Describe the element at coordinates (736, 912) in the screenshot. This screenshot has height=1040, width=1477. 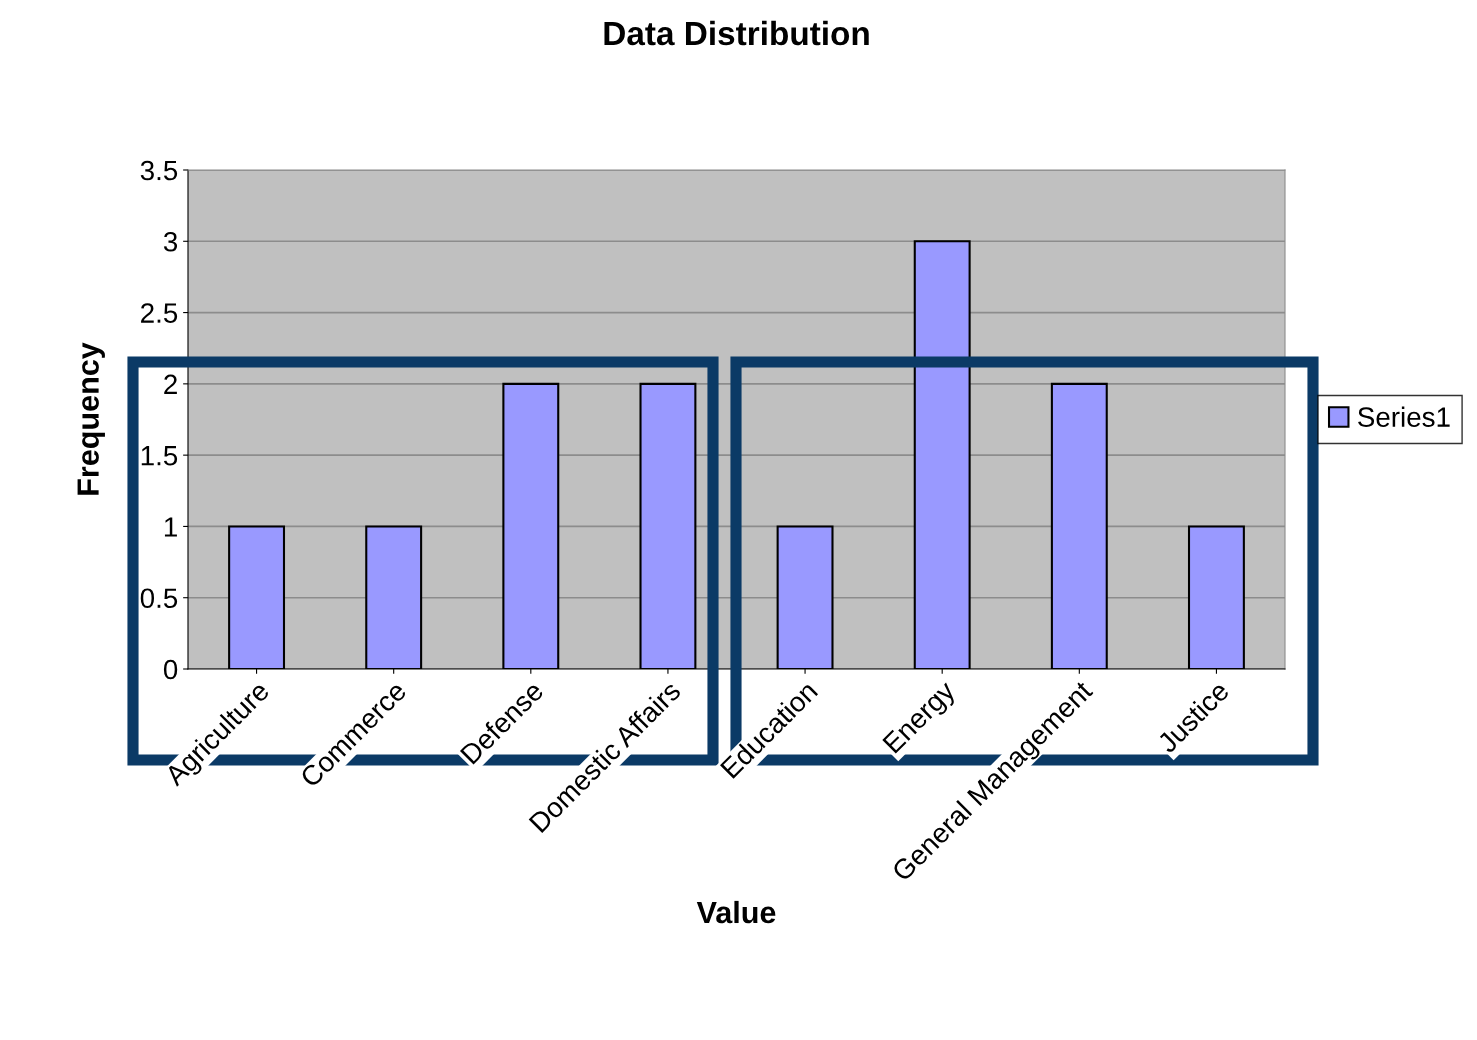
I see `x-axis-title: Value` at that location.